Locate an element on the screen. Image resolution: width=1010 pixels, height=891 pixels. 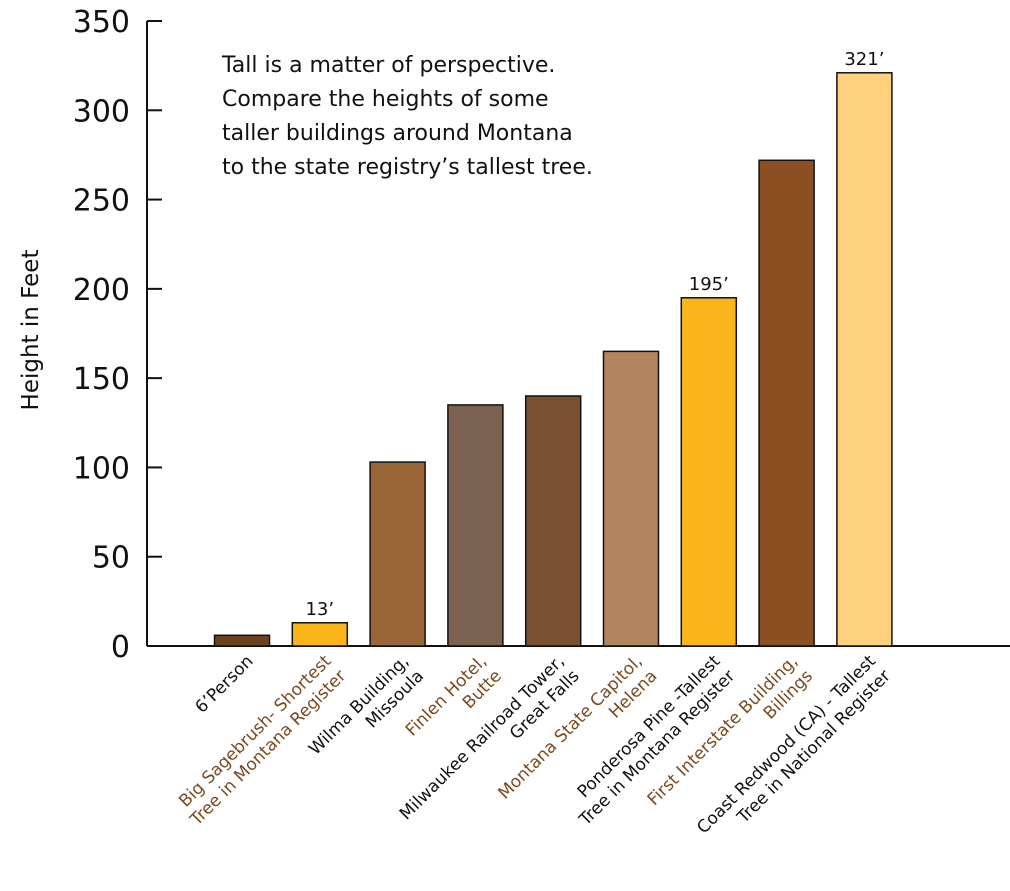
y-tick-label: 350 is located at coordinates (101, 22).